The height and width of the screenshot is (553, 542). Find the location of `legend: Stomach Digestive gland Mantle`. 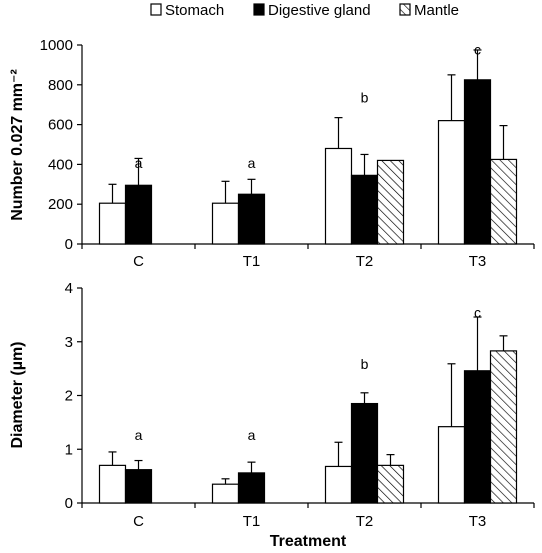

legend: Stomach Digestive gland Mantle is located at coordinates (304, 10).